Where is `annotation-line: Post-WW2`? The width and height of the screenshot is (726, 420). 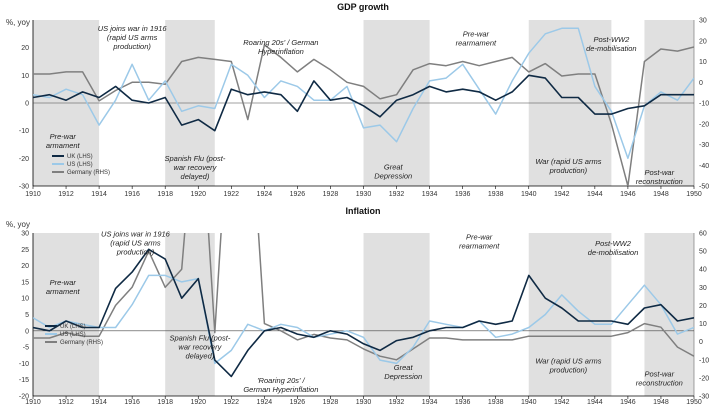 annotation-line: Post-WW2 is located at coordinates (611, 39).